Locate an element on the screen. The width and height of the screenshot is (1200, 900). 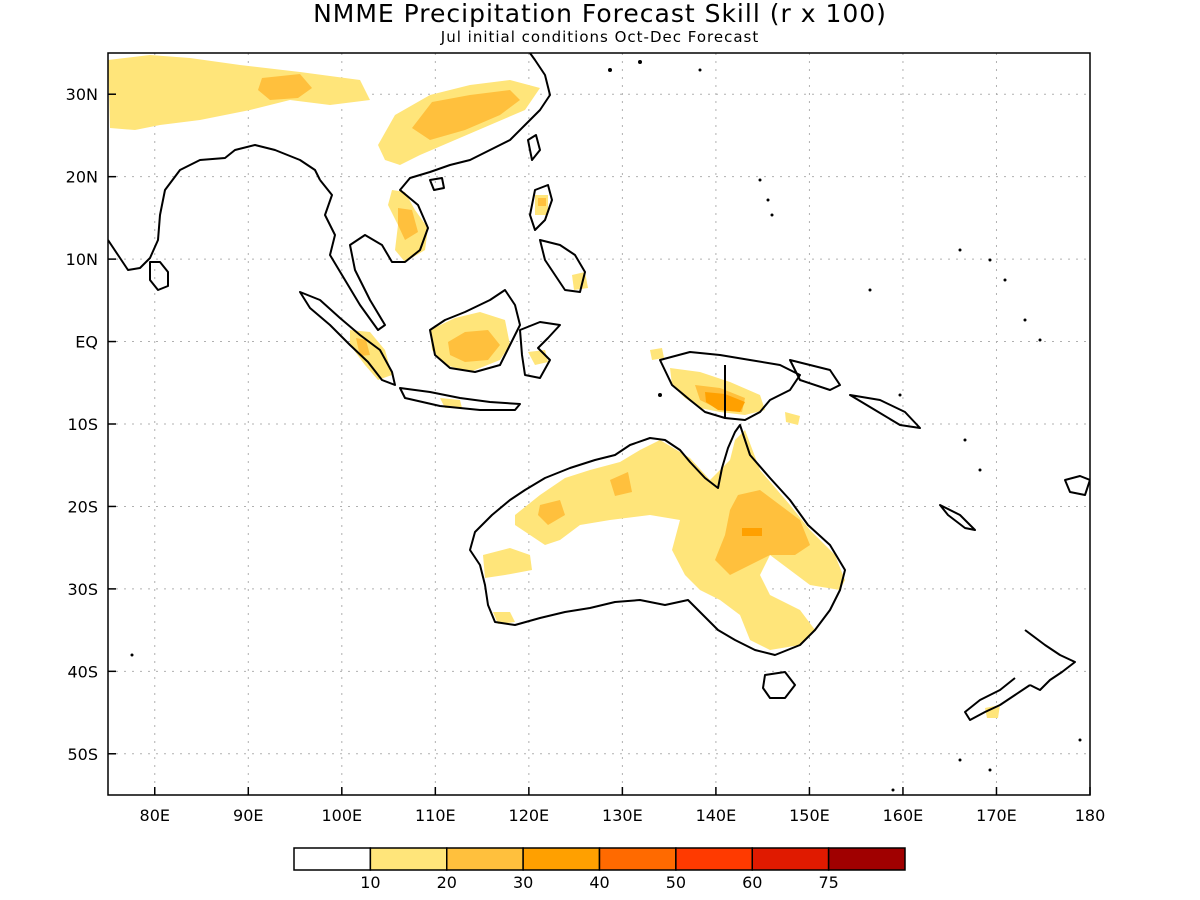
colorbar-label: 60 is located at coordinates (752, 882).